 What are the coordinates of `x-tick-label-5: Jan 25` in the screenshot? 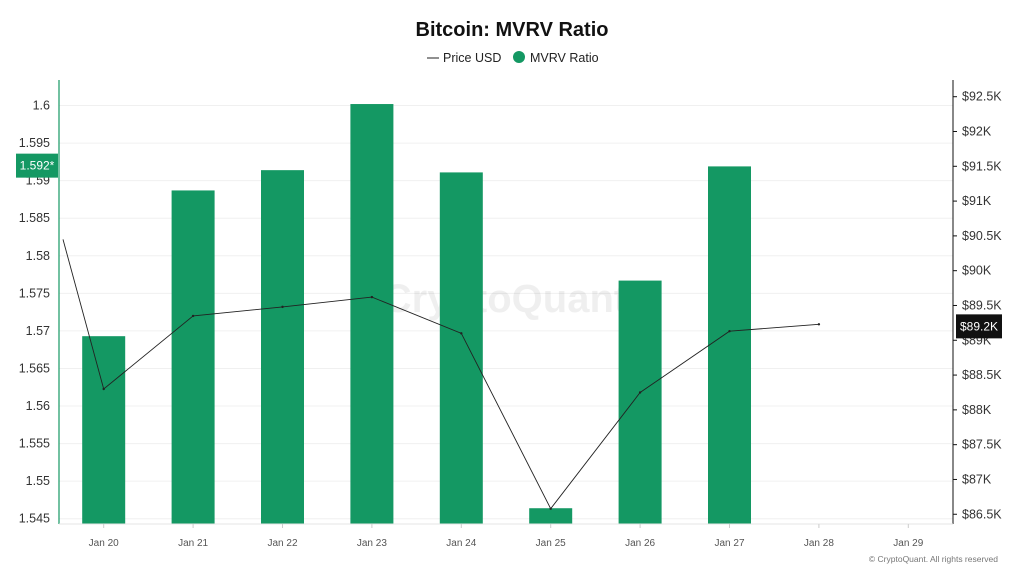 It's located at (551, 543).